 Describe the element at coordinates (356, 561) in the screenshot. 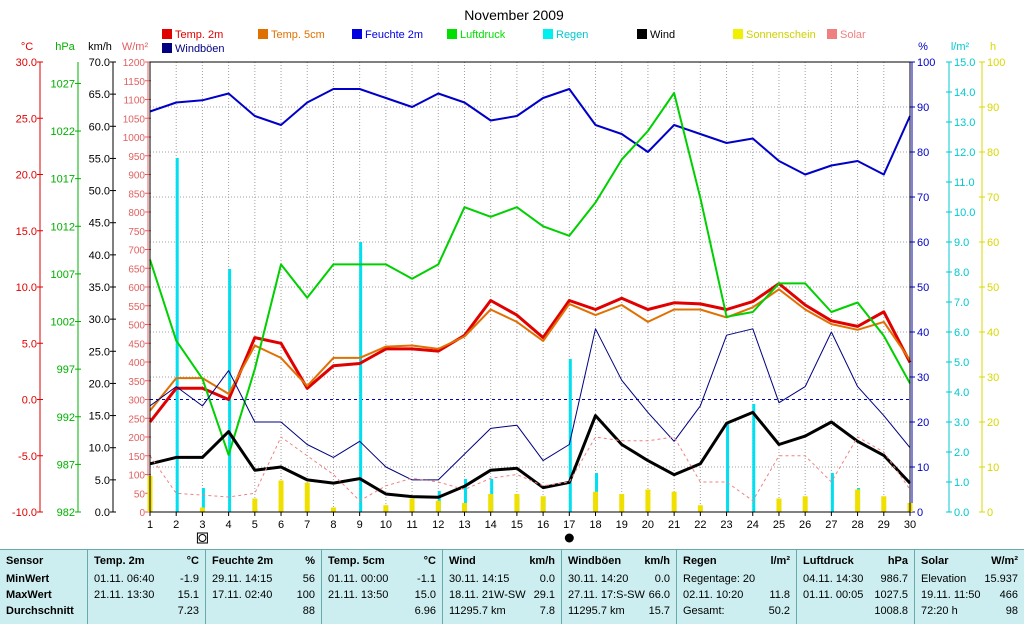

I see `stats-header-label: Temp. 5cm` at that location.